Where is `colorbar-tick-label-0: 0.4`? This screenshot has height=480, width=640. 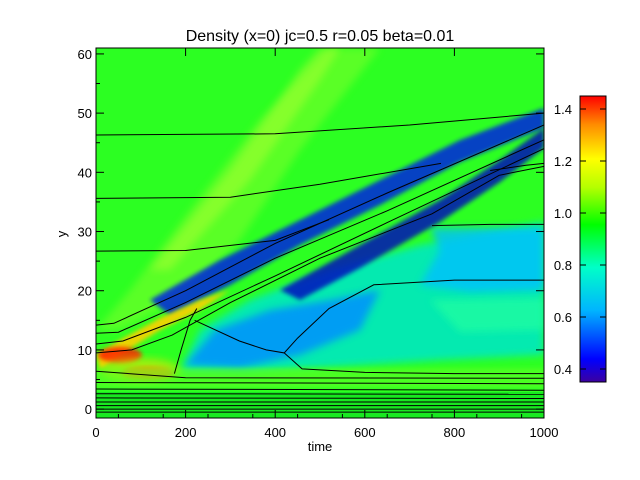 colorbar-tick-label-0: 0.4 is located at coordinates (563, 369).